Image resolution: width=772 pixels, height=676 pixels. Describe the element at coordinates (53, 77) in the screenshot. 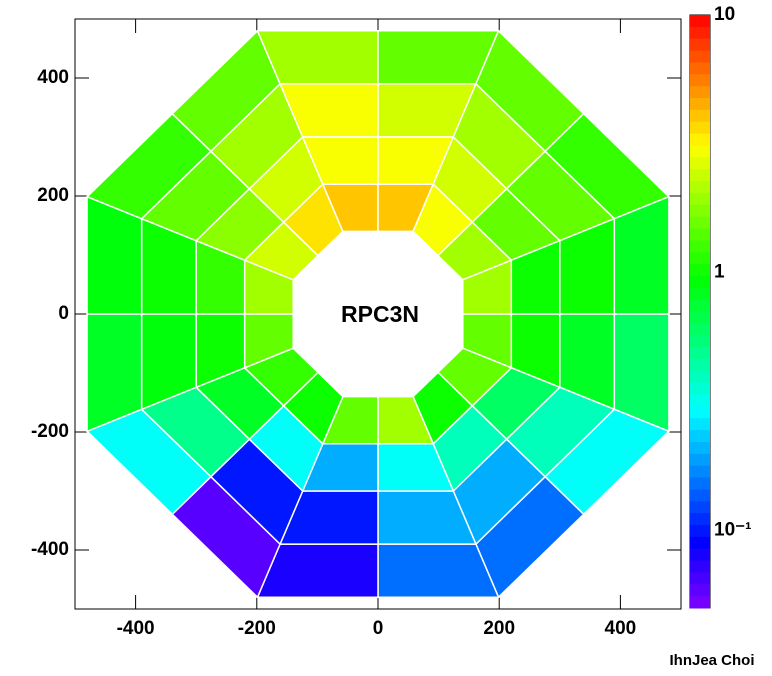

I see `y-tick-label: 400` at that location.